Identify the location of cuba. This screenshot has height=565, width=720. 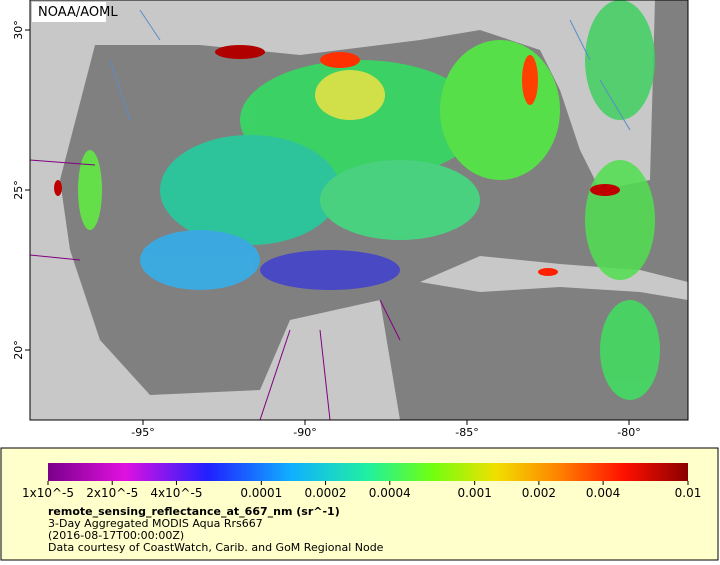
(554, 278).